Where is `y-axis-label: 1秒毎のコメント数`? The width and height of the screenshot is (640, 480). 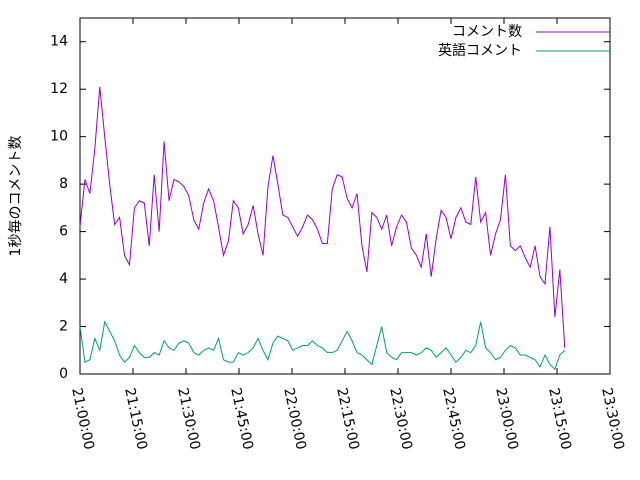 y-axis-label: 1秒毎のコメント数 is located at coordinates (16, 196).